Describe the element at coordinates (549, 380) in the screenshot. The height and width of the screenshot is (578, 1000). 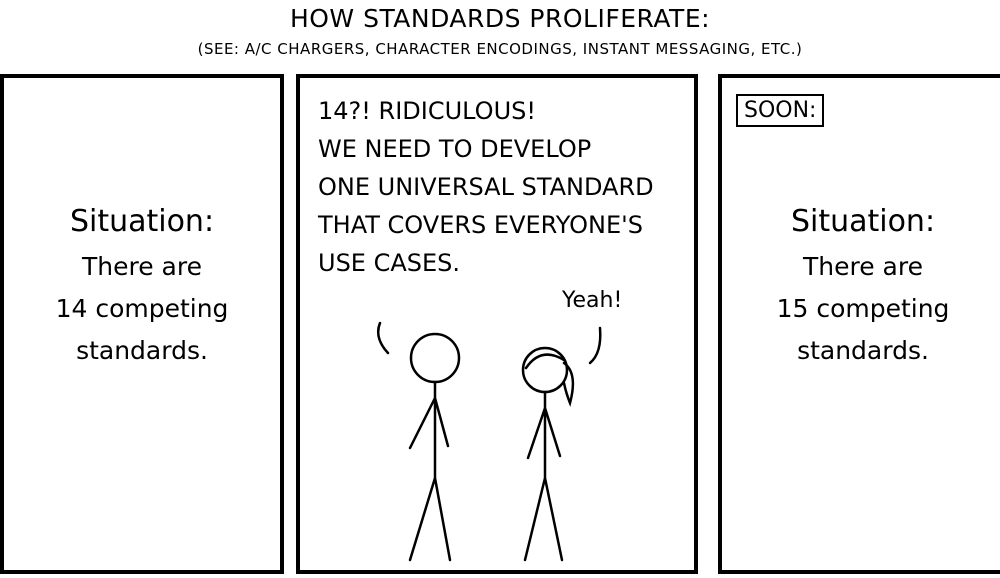
I see `woman-hair` at that location.